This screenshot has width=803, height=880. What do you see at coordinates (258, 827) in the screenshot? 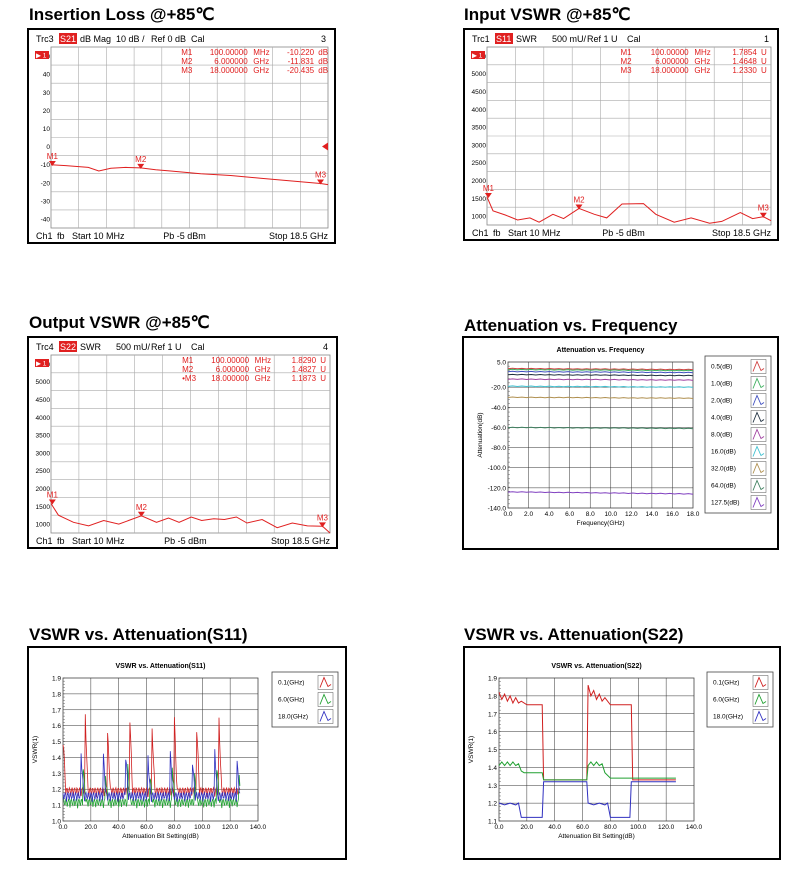
I see `x-tick-label: 140.0` at bounding box center [258, 827].